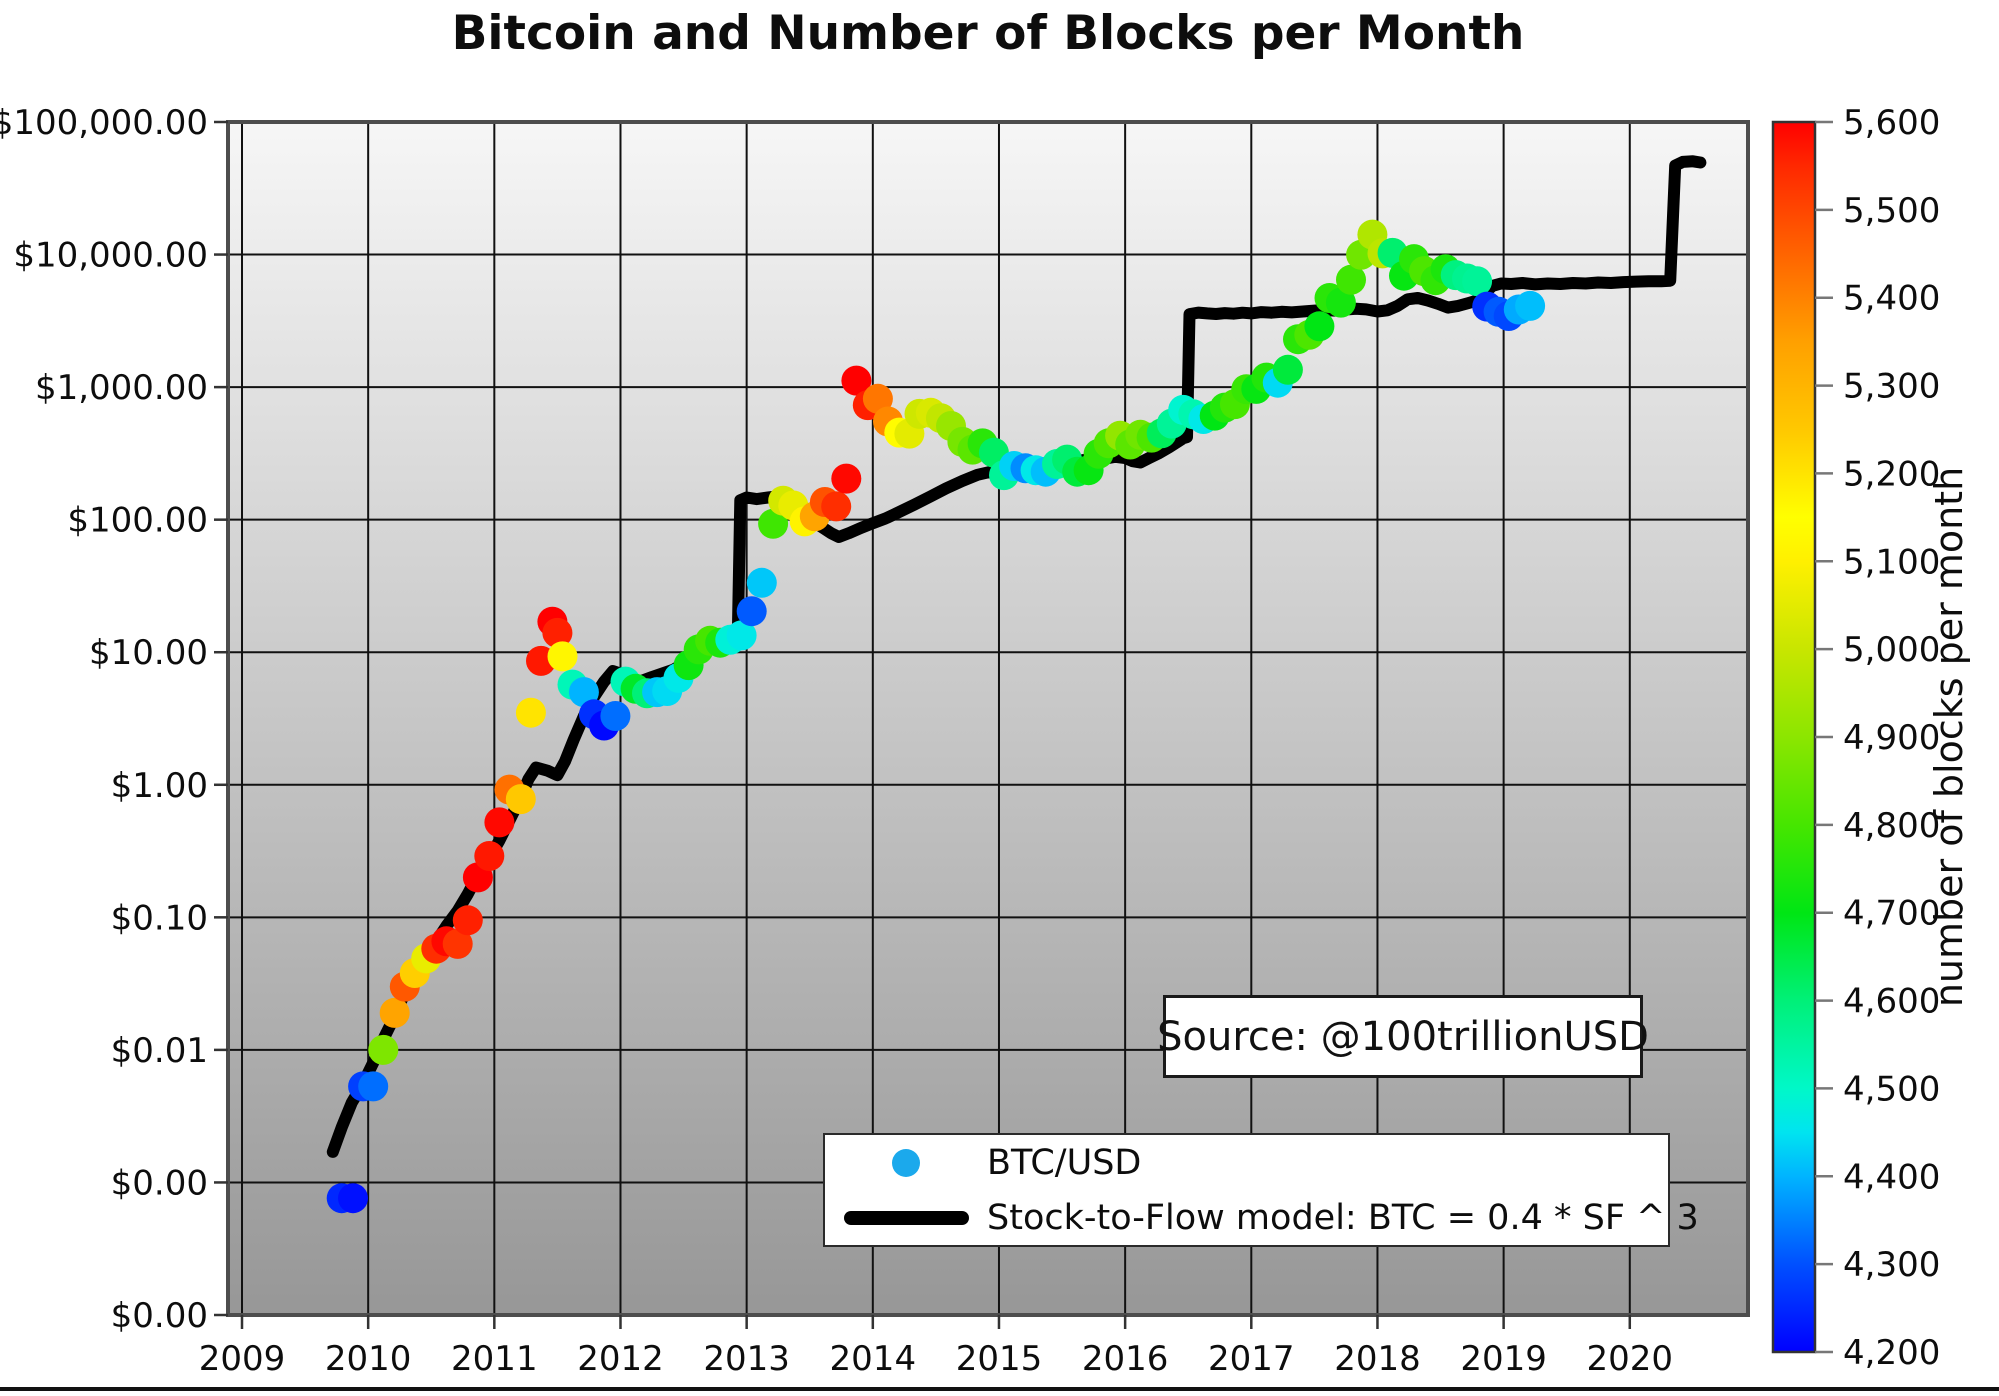 This screenshot has height=1396, width=1999. What do you see at coordinates (368, 1359) in the screenshot?
I see `x-tick-label: 2010` at bounding box center [368, 1359].